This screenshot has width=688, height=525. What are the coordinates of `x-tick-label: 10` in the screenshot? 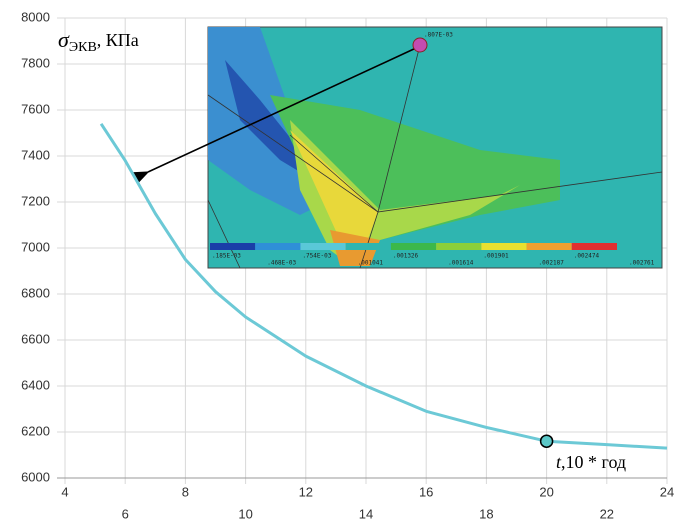 It's located at (245, 513).